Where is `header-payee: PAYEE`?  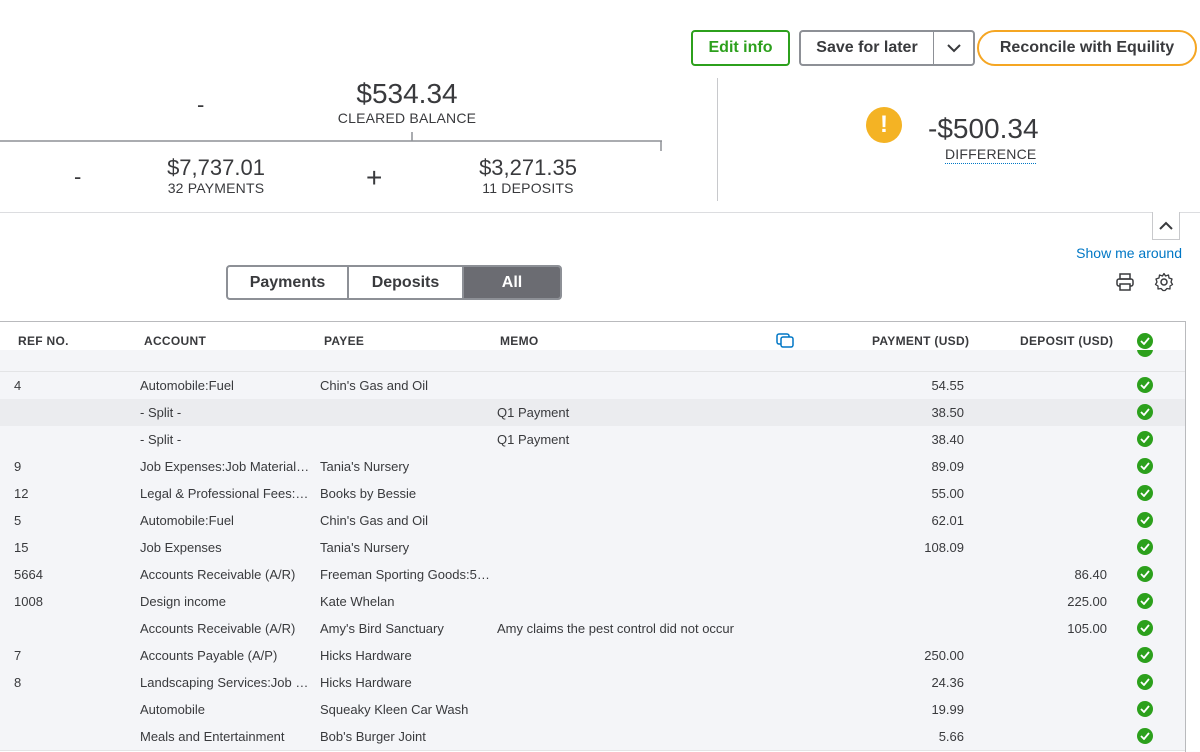
header-payee: PAYEE is located at coordinates (344, 341).